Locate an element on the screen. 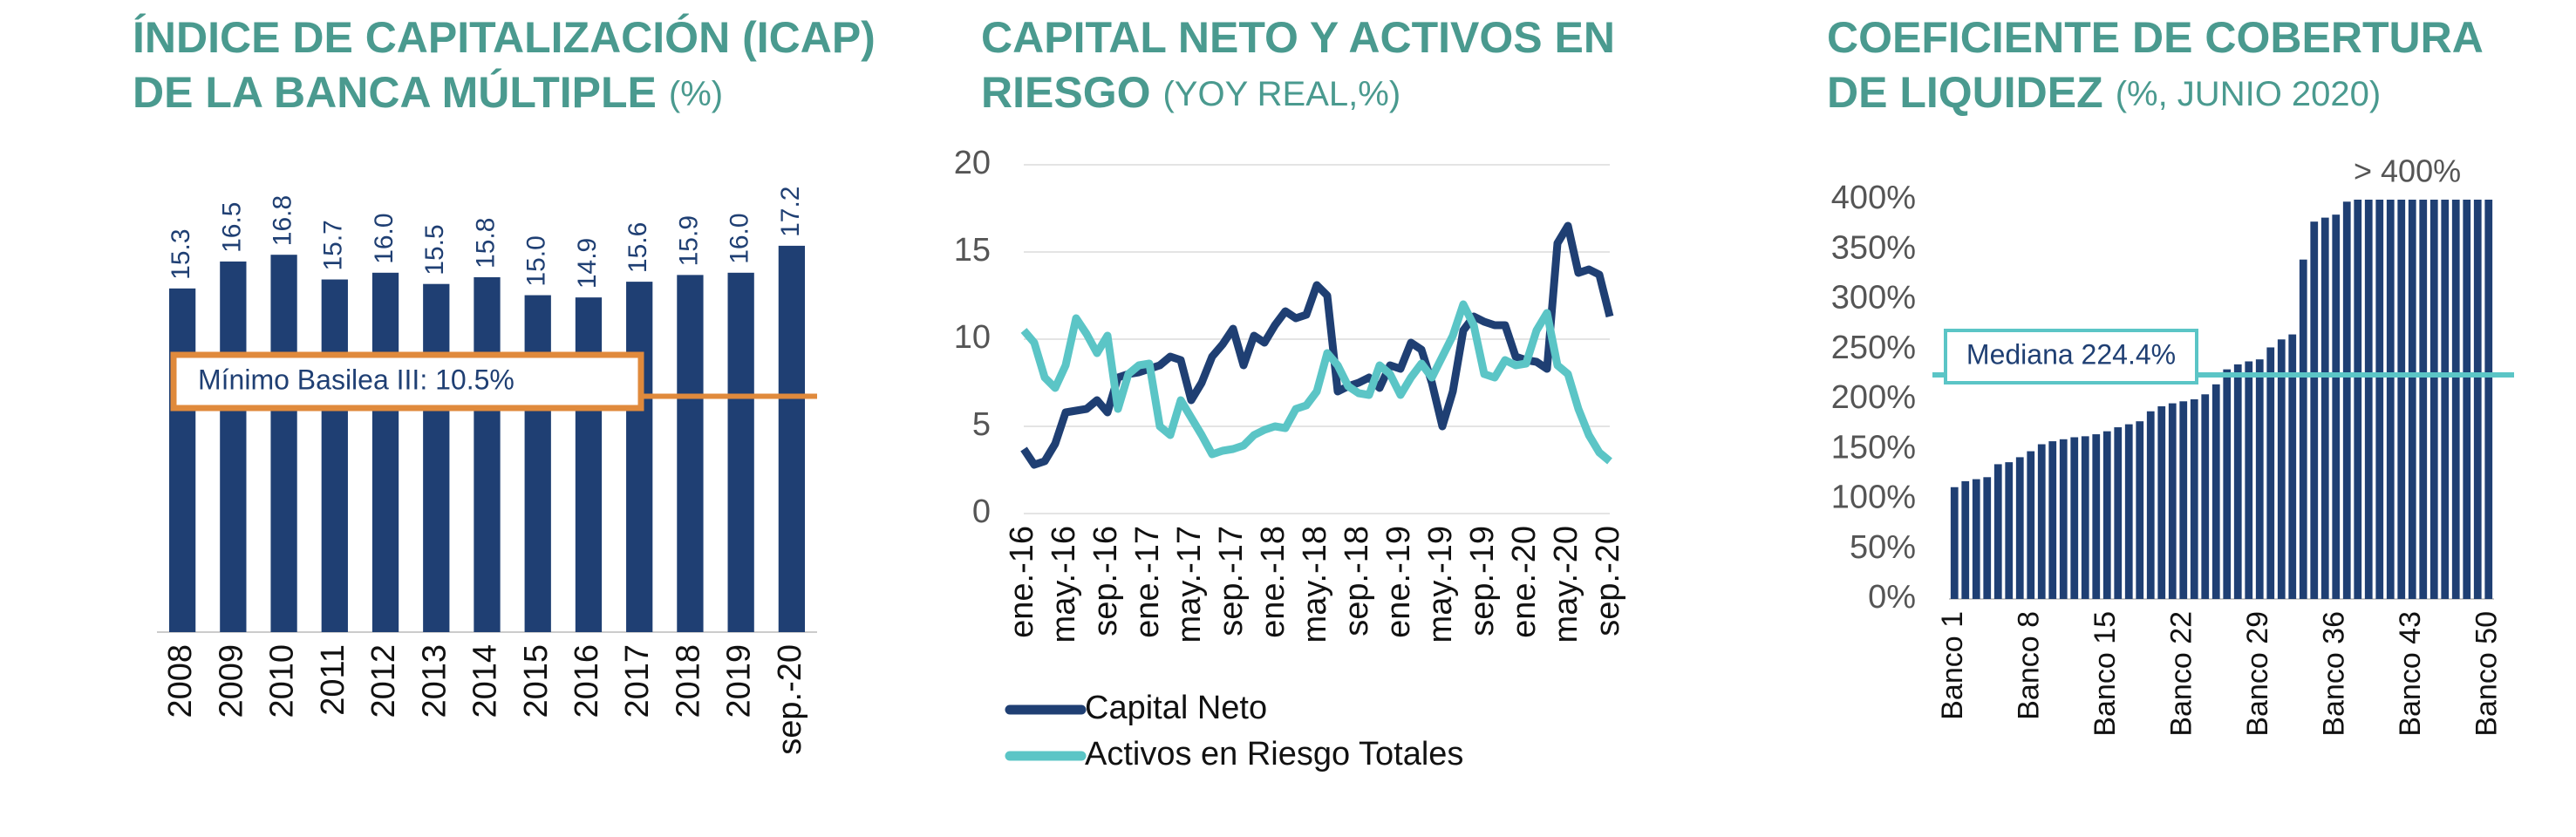 The image size is (2576, 837). title-line: CAPITAL NETO Y ACTIVOS EN is located at coordinates (1298, 37).